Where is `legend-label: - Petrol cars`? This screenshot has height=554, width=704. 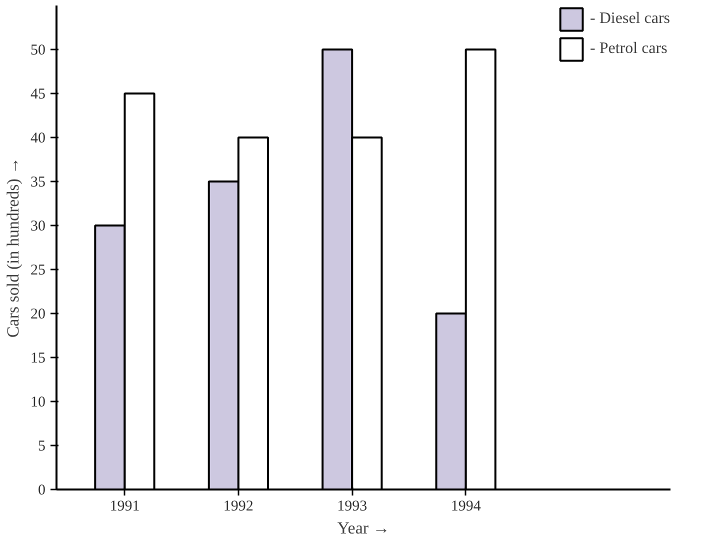 legend-label: - Petrol cars is located at coordinates (629, 49).